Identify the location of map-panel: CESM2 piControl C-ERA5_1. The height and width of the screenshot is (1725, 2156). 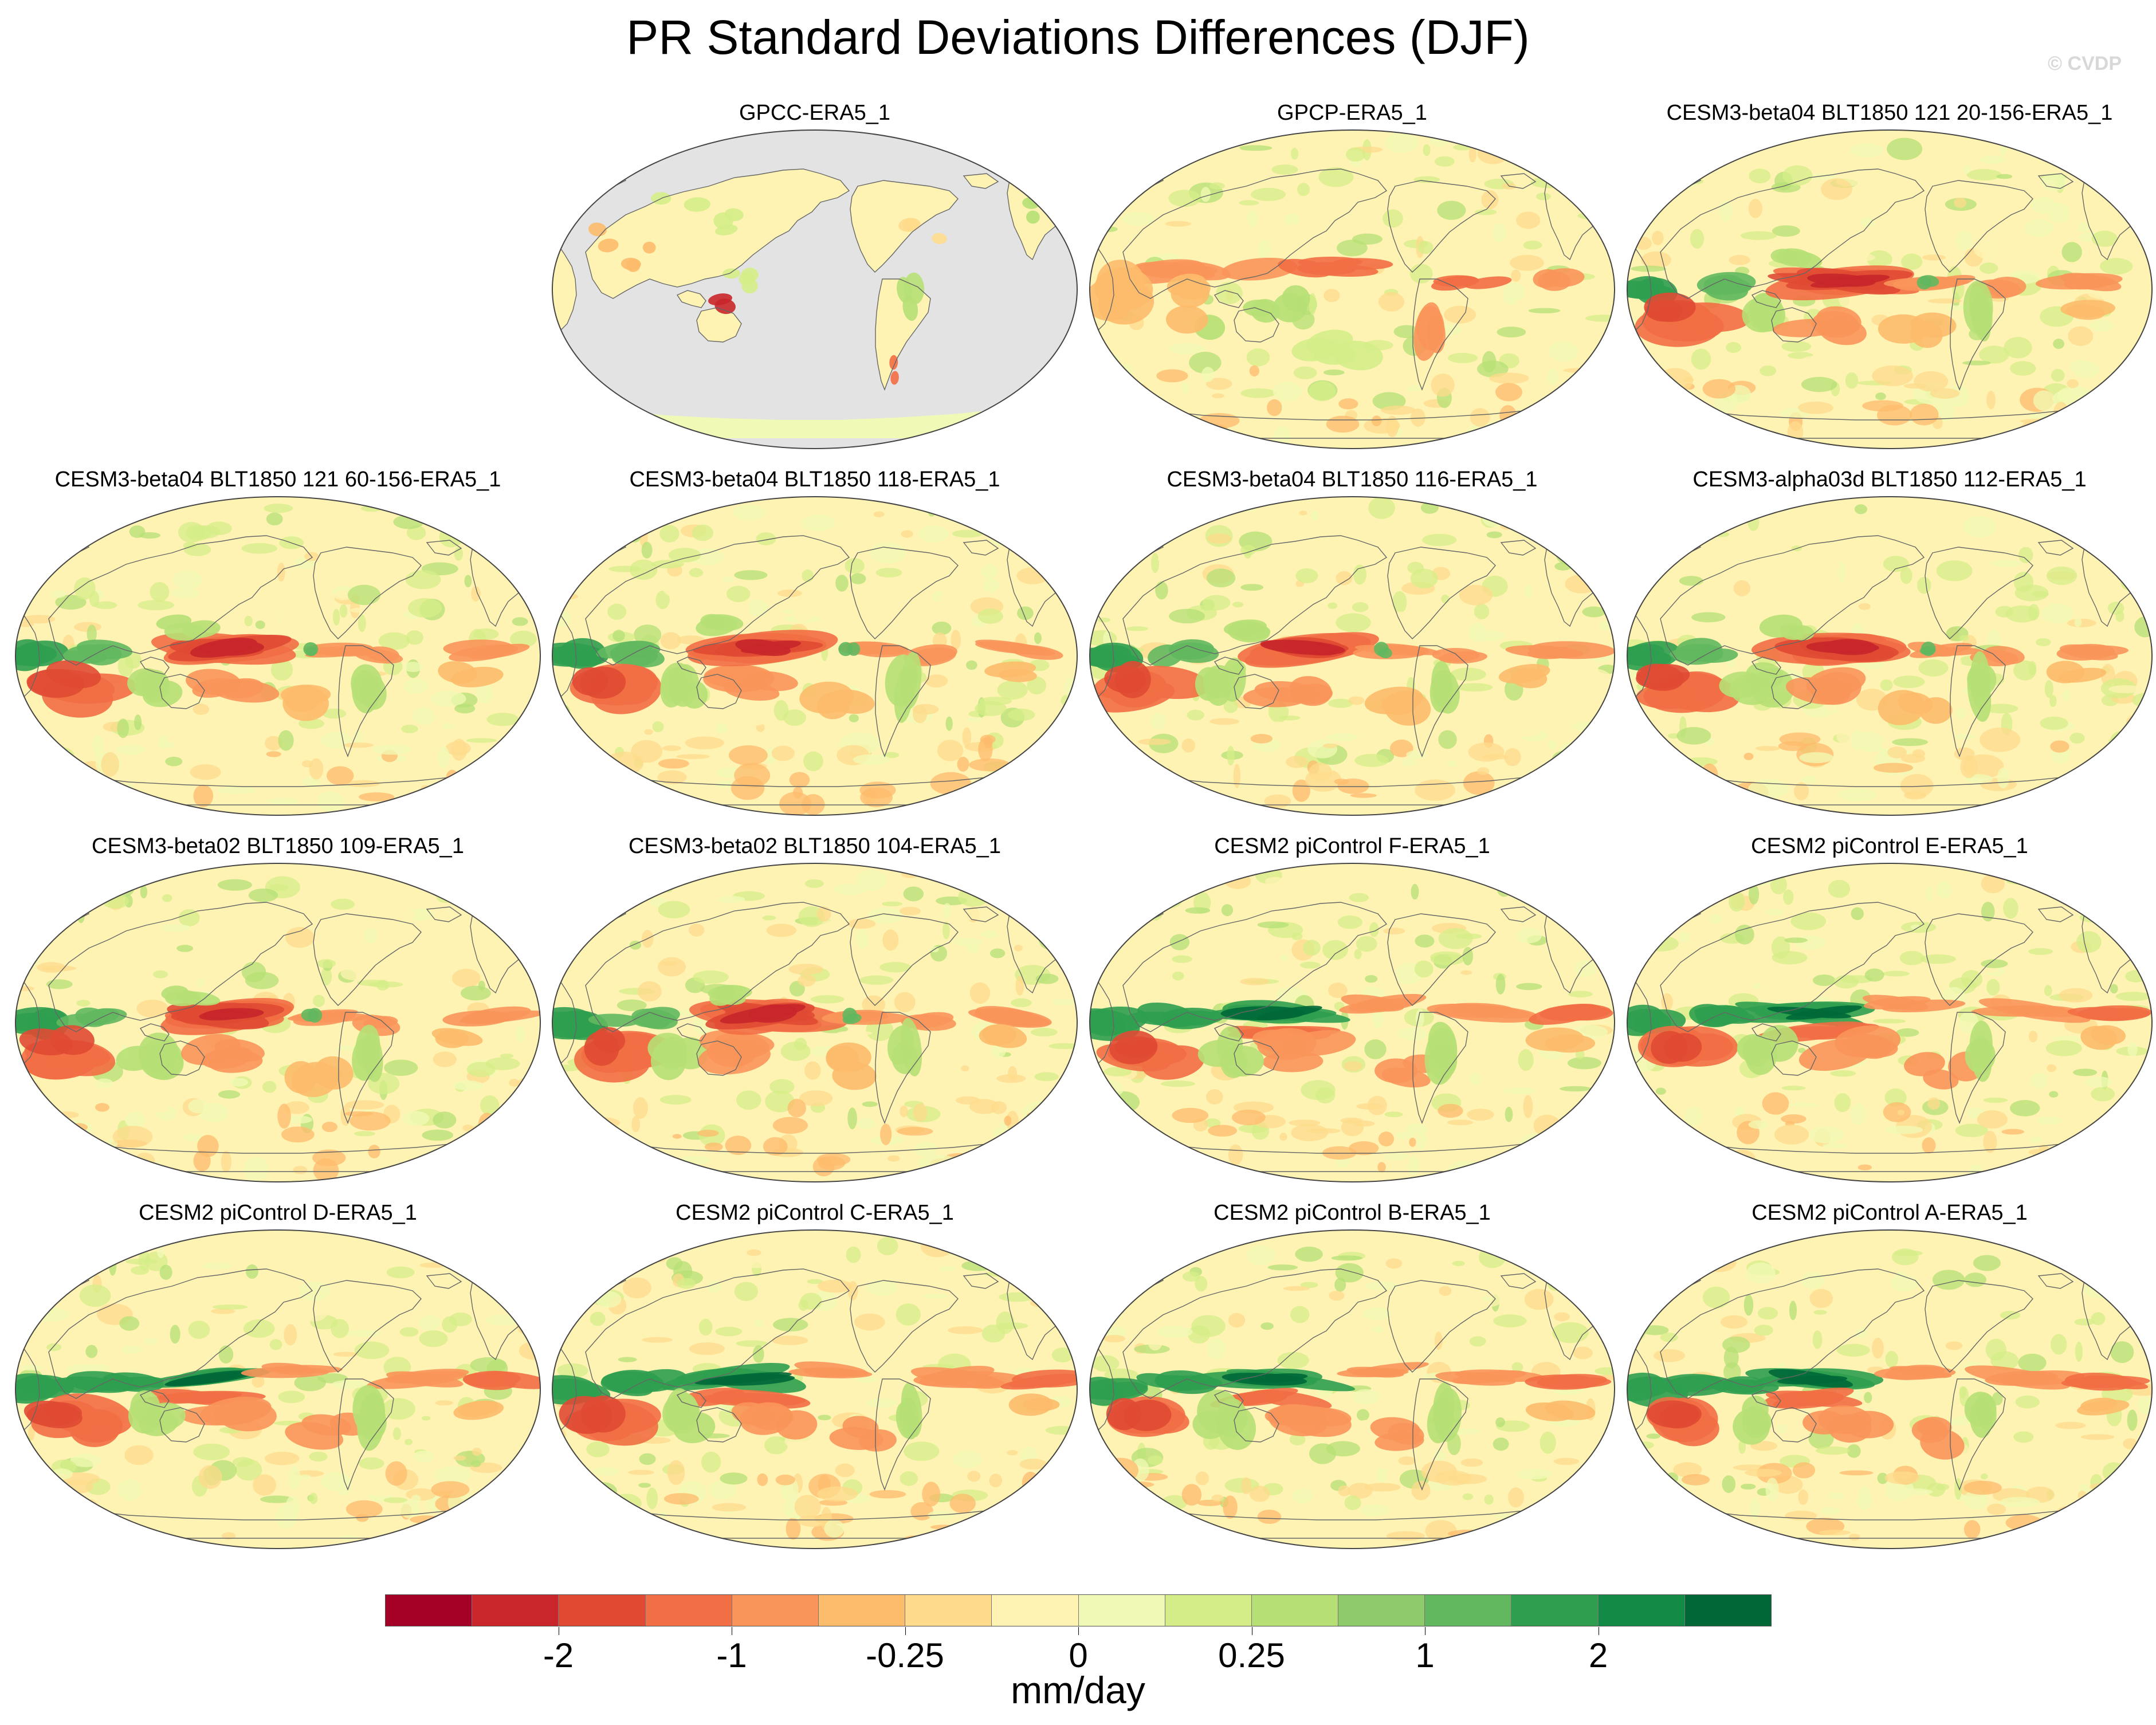
(814, 1374).